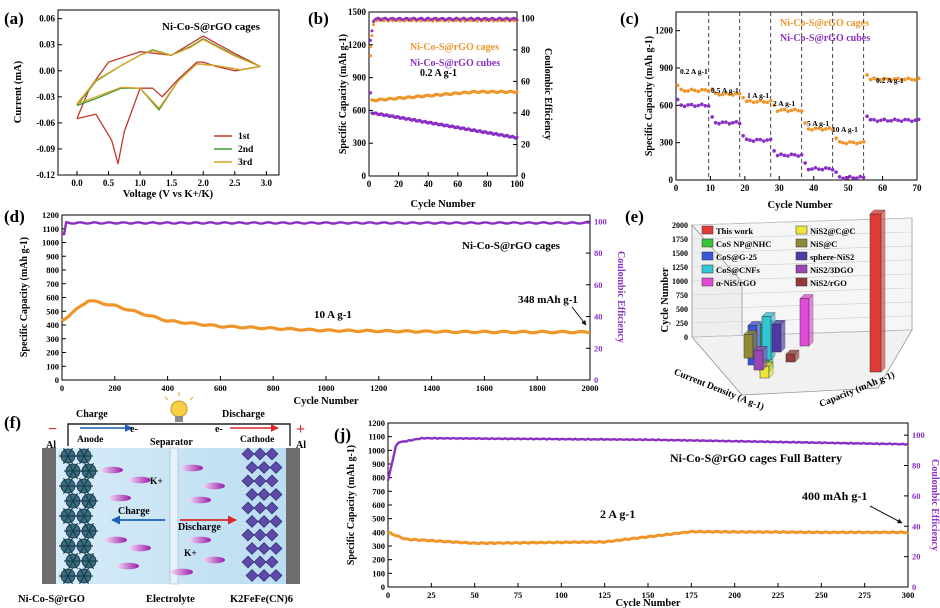  Describe the element at coordinates (357, 45) in the screenshot. I see `y-tick-label: 1200` at that location.